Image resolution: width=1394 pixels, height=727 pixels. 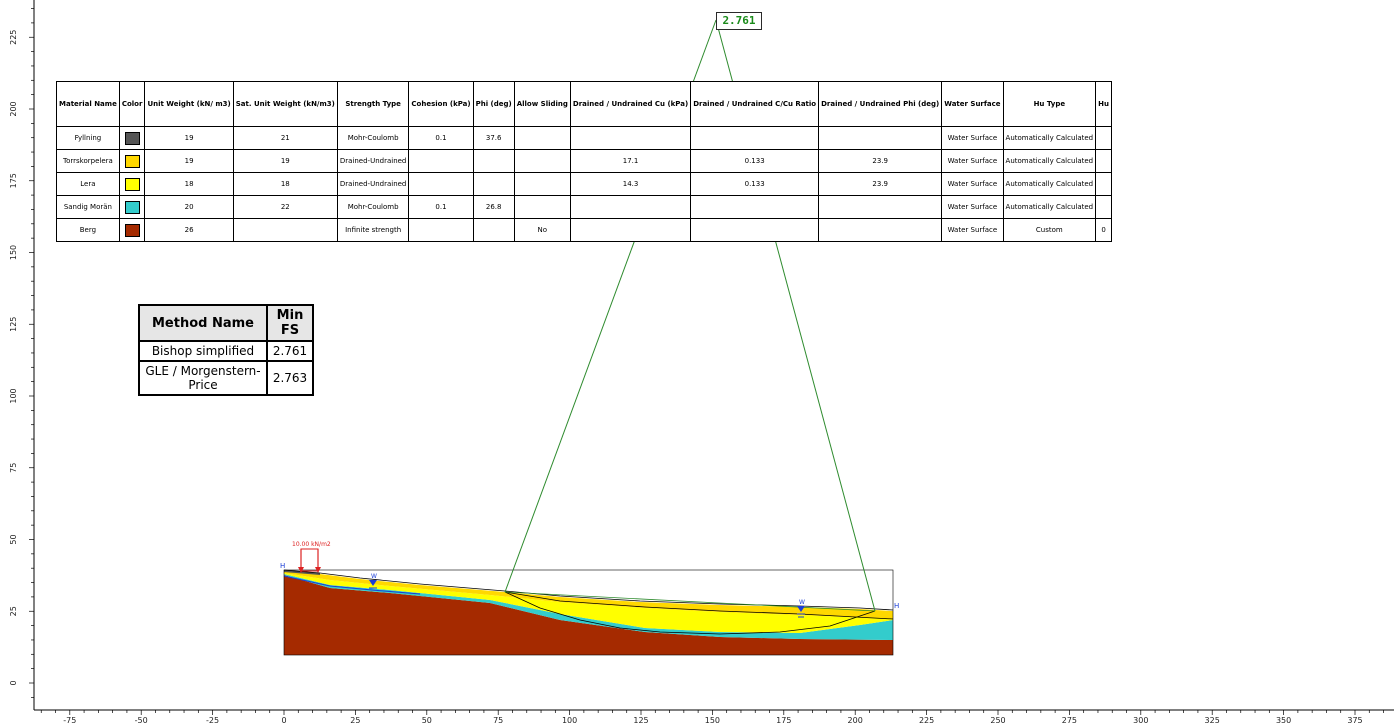 What do you see at coordinates (640, 720) in the screenshot?
I see `x-tick-label: 125` at bounding box center [640, 720].